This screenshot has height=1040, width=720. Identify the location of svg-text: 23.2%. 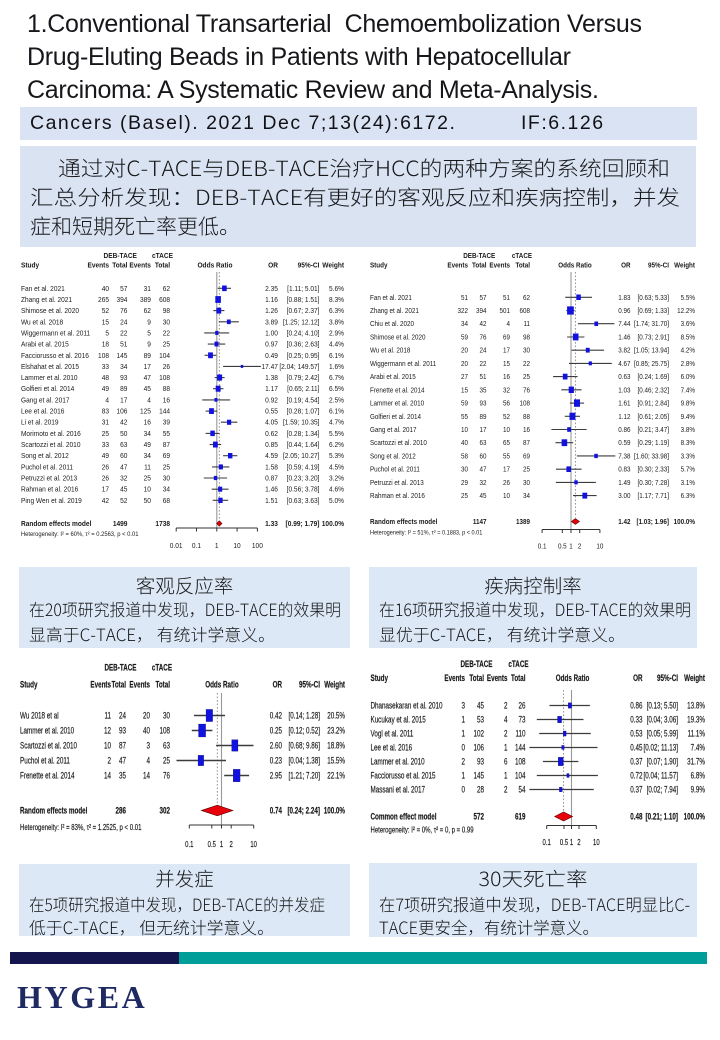
(336, 730).